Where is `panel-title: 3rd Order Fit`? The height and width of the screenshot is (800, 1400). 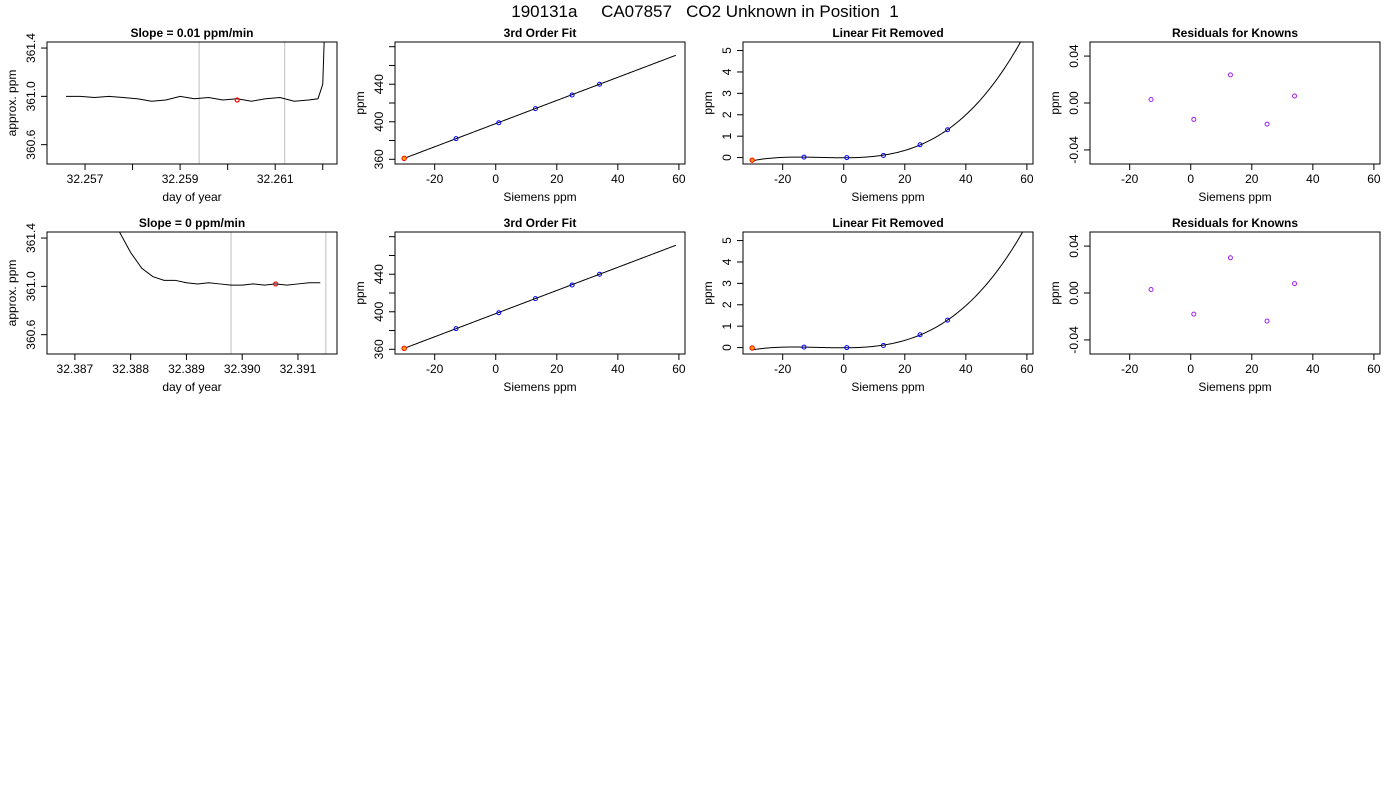
panel-title: 3rd Order Fit is located at coordinates (540, 223).